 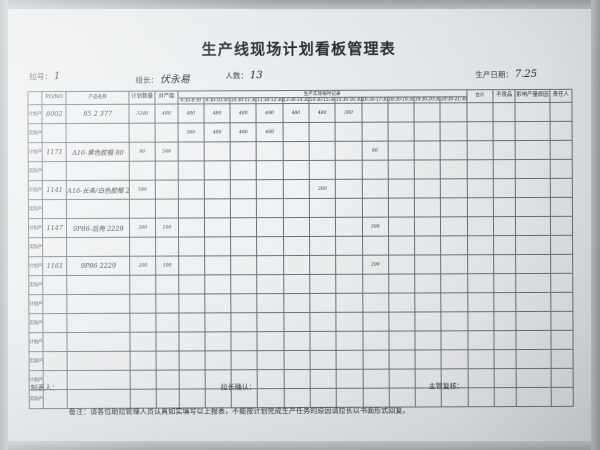 I want to click on cell-plan-qty-2: 80, so click(x=142, y=152).